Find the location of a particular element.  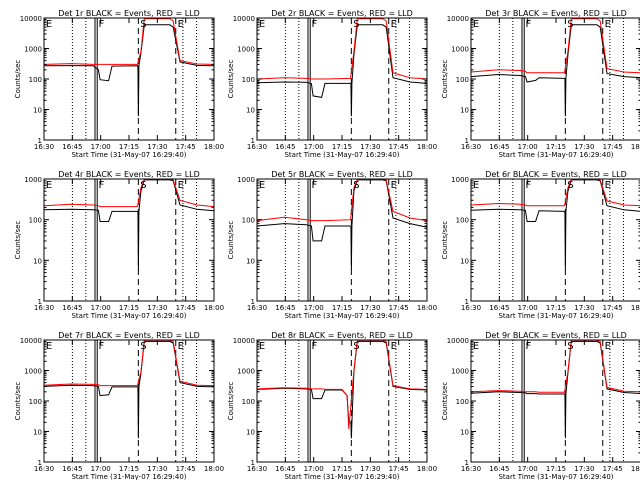

panel-title: Det 7r BLACK = Events, RED = LLD is located at coordinates (129, 335).